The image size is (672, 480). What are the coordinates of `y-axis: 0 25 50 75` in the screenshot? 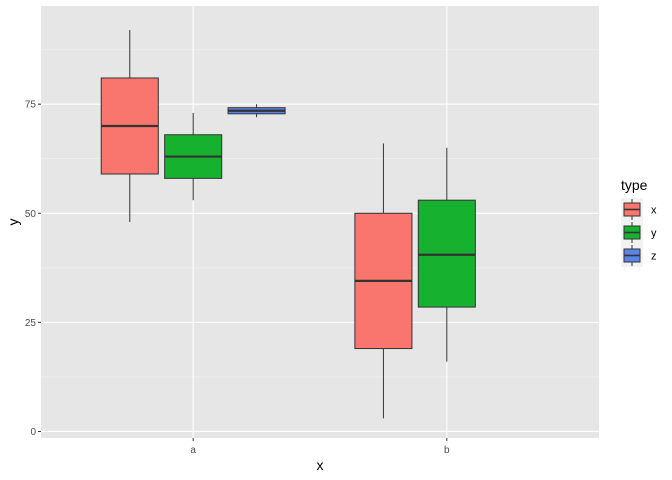 It's located at (33, 269).